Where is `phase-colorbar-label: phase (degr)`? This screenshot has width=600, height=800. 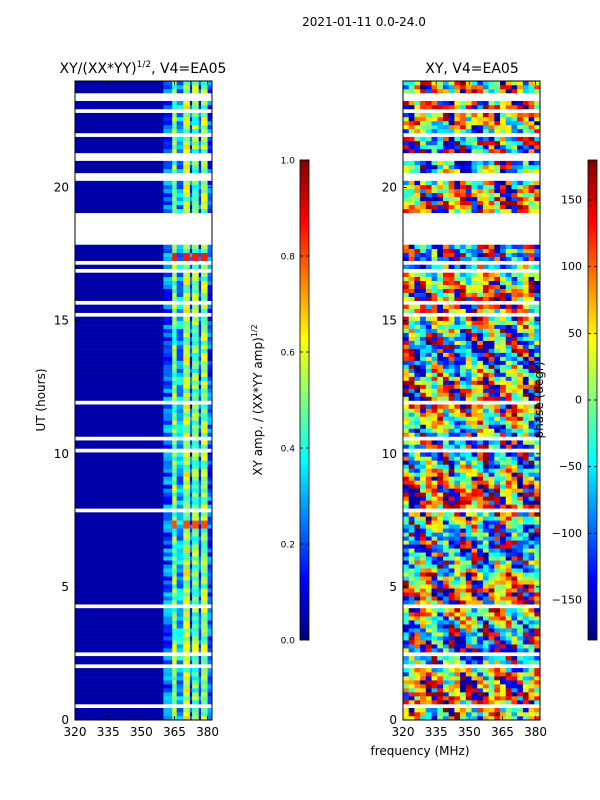 phase-colorbar-label: phase (degr) is located at coordinates (539, 400).